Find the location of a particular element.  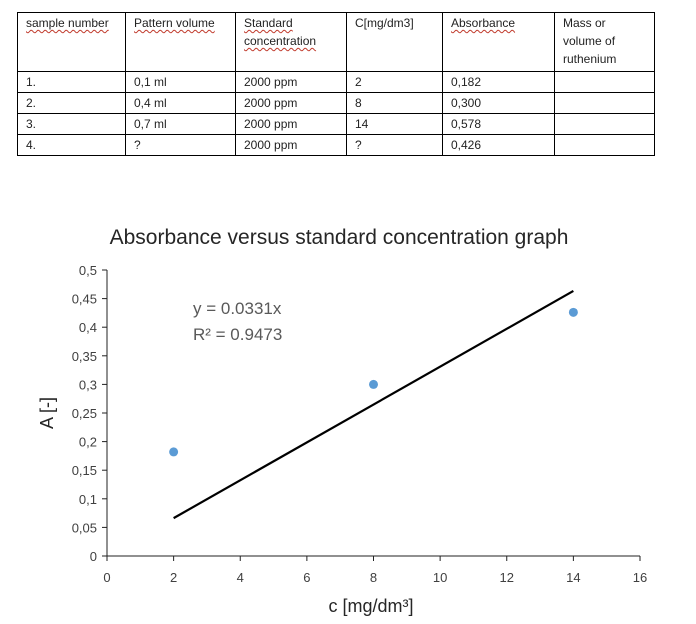

x-tick-label: 0 is located at coordinates (106, 577).